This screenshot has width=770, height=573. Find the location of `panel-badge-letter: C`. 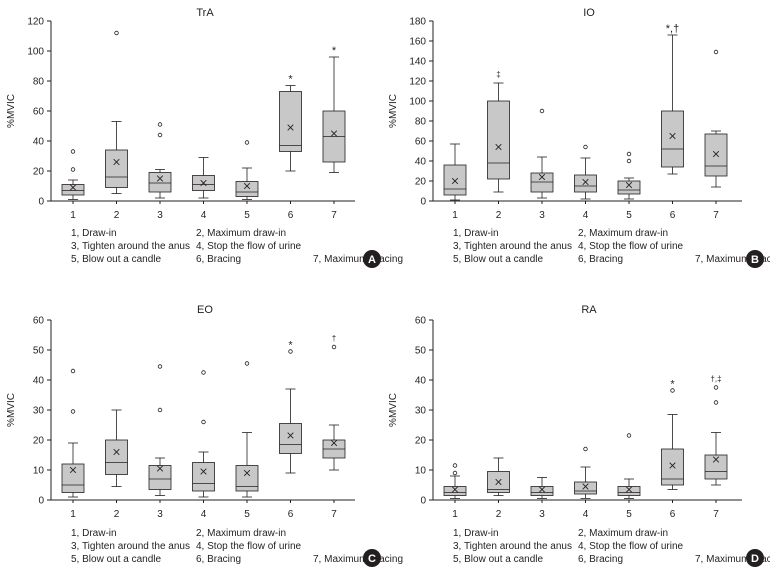

panel-badge-letter: C is located at coordinates (372, 559).